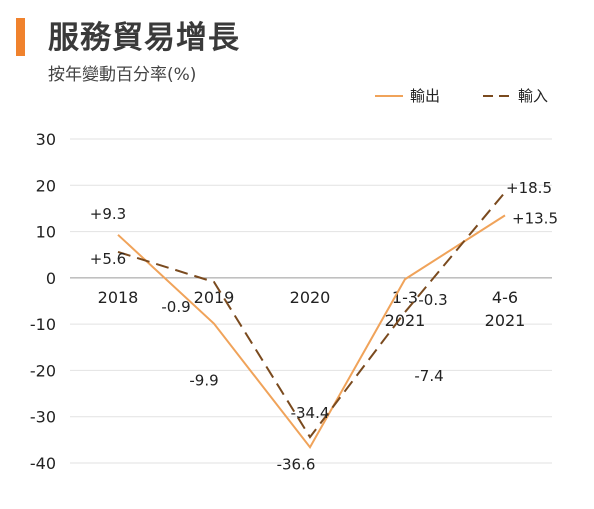 Image resolution: width=594 pixels, height=509 pixels. Describe the element at coordinates (405, 297) in the screenshot. I see `x-tick-label: 1-3` at that location.